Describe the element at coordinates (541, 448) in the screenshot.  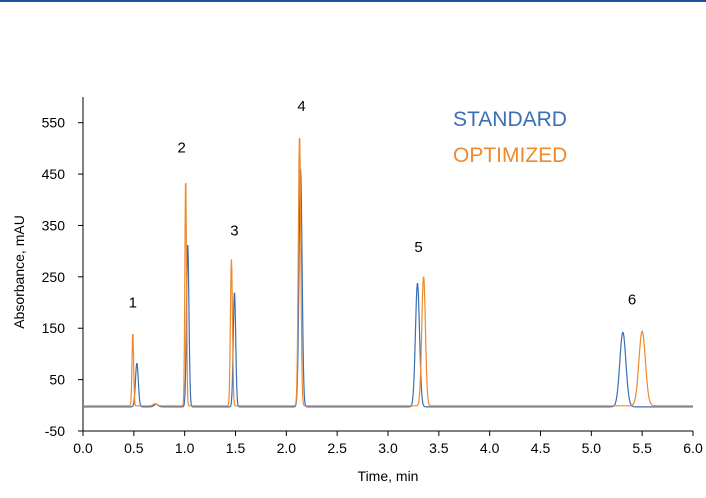
I see `x-tick-label: 4.5` at that location.